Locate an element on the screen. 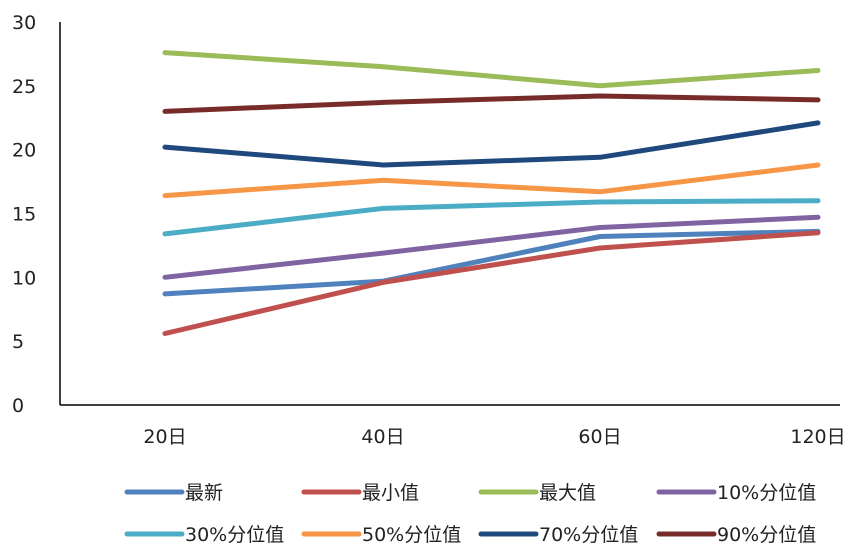 The width and height of the screenshot is (847, 548). legend-item: 90%分位值 is located at coordinates (736, 535).